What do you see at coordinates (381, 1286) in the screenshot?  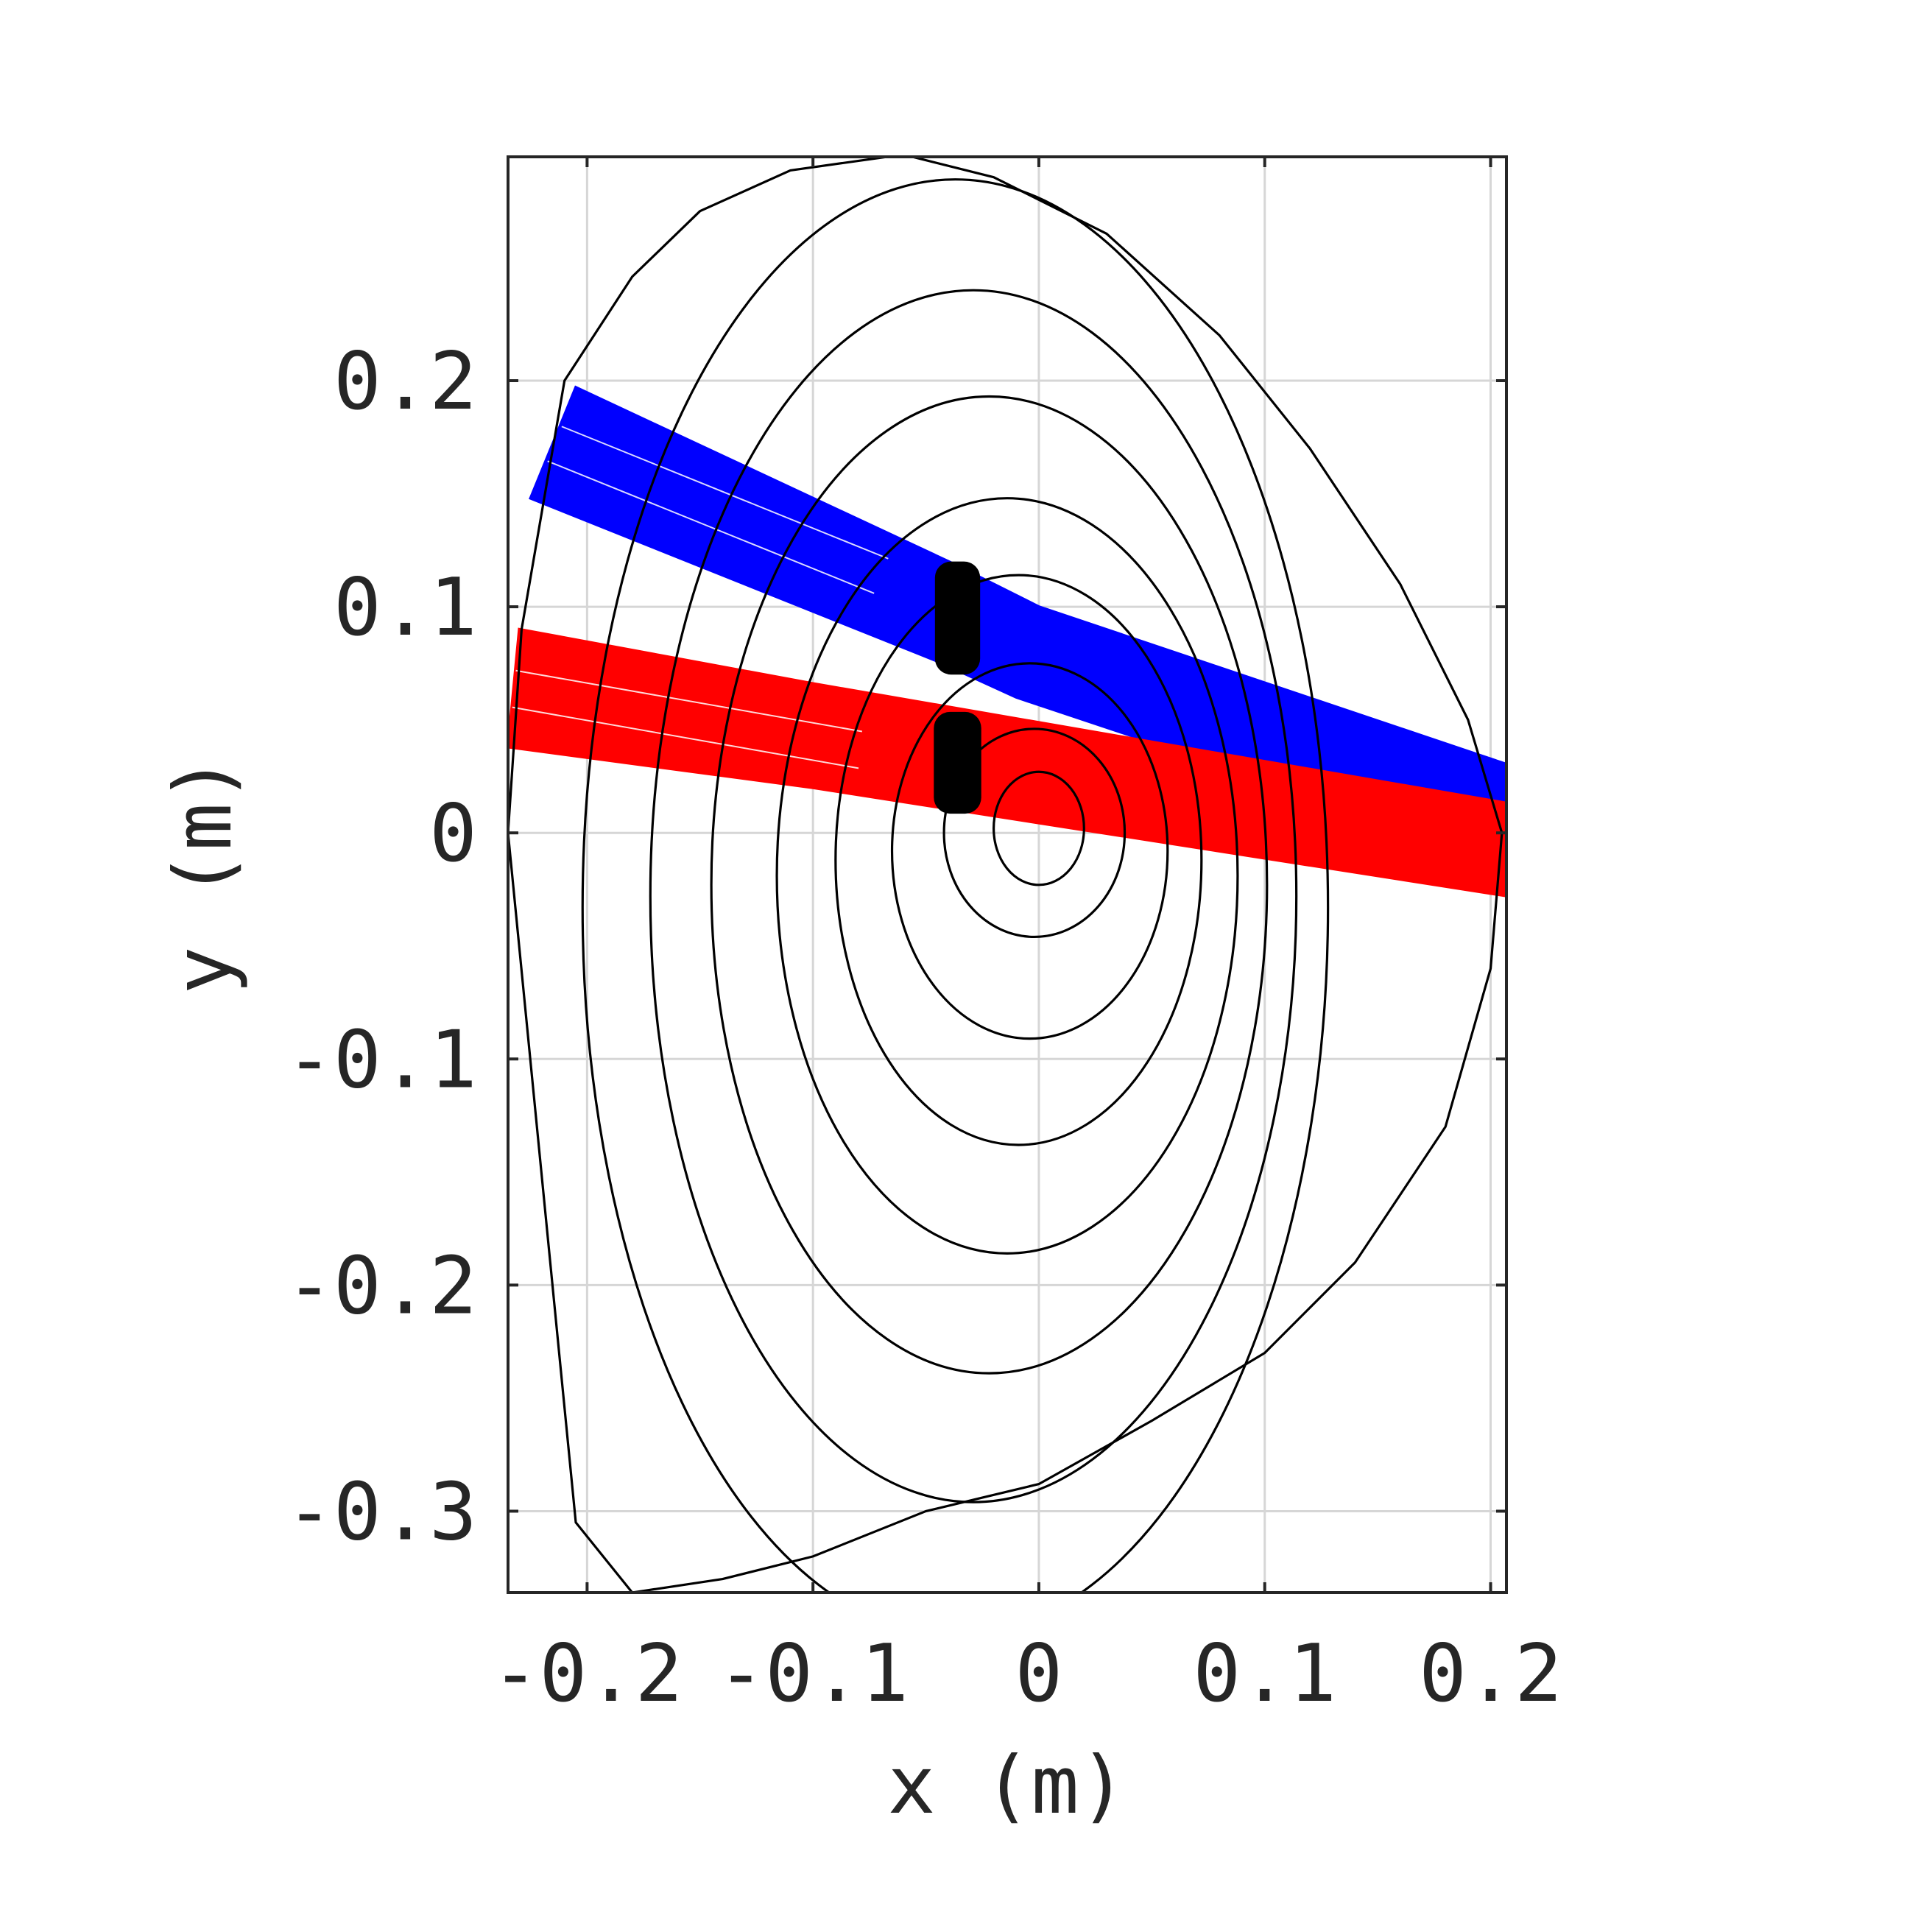 I see `y-tick-label: -0.2` at bounding box center [381, 1286].